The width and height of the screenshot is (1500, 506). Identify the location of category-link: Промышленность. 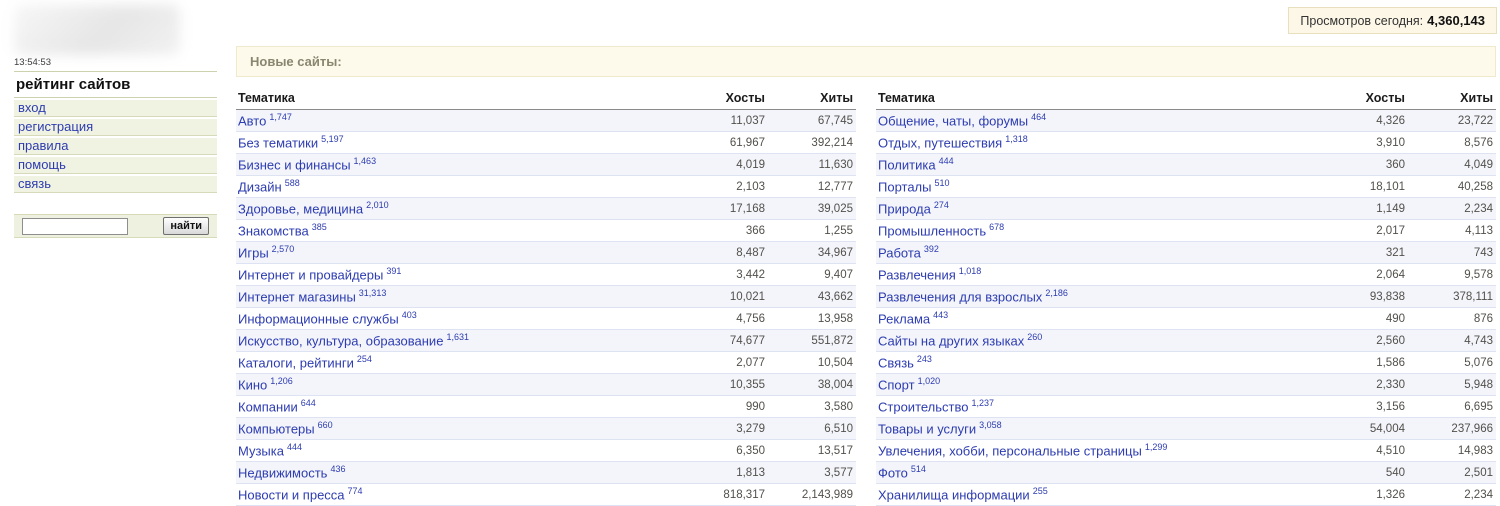
(932, 231).